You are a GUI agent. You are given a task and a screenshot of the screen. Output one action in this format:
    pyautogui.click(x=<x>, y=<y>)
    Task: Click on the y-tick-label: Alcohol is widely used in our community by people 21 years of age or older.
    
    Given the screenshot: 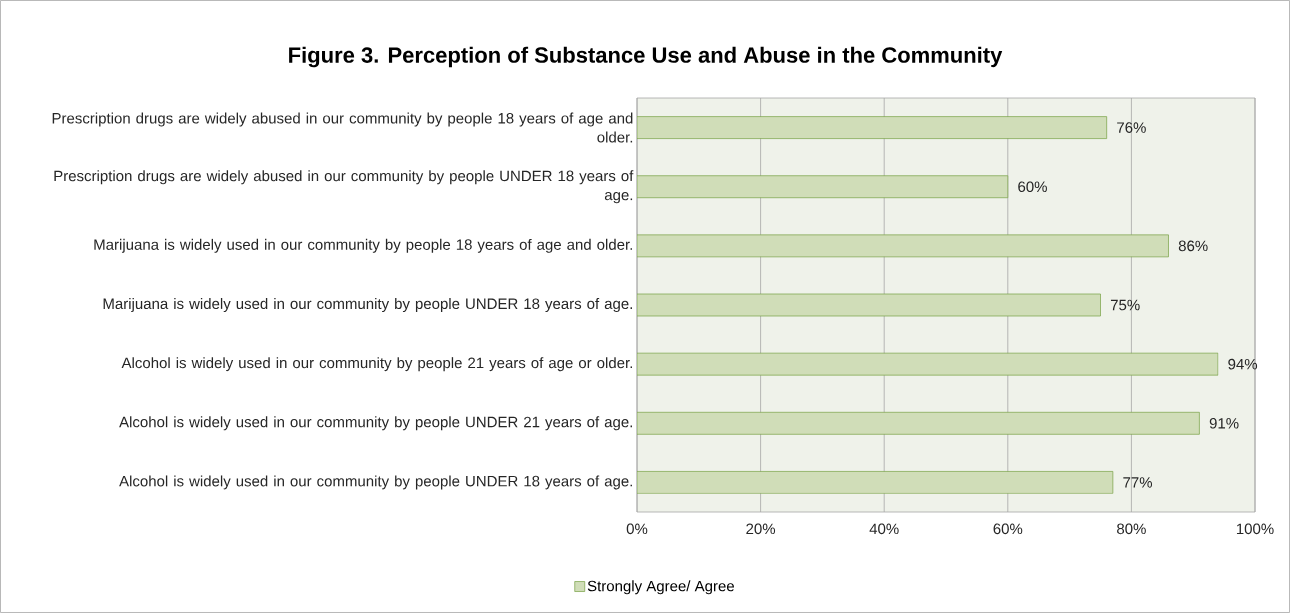 What is the action you would take?
    pyautogui.click(x=377, y=364)
    